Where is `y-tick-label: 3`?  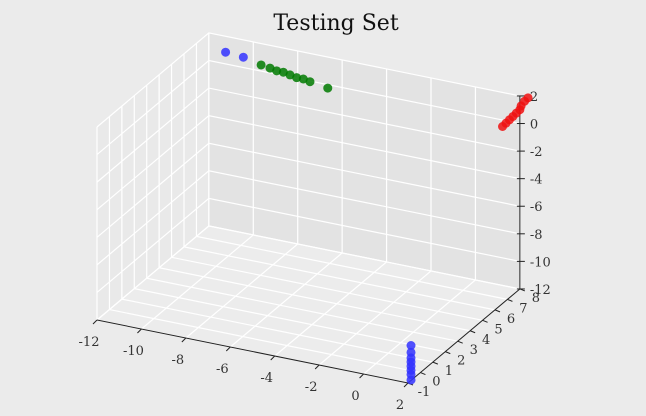 y-tick-label: 3 is located at coordinates (474, 350).